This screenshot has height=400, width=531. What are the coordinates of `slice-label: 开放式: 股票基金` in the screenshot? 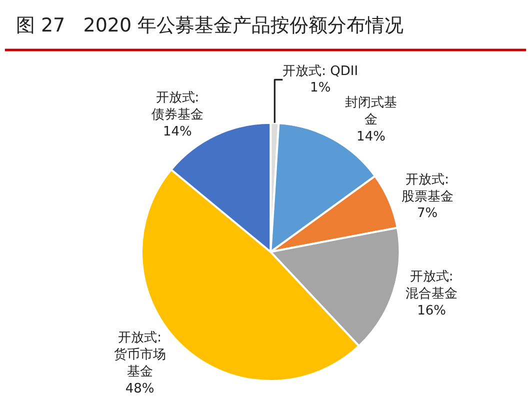 It's located at (427, 188).